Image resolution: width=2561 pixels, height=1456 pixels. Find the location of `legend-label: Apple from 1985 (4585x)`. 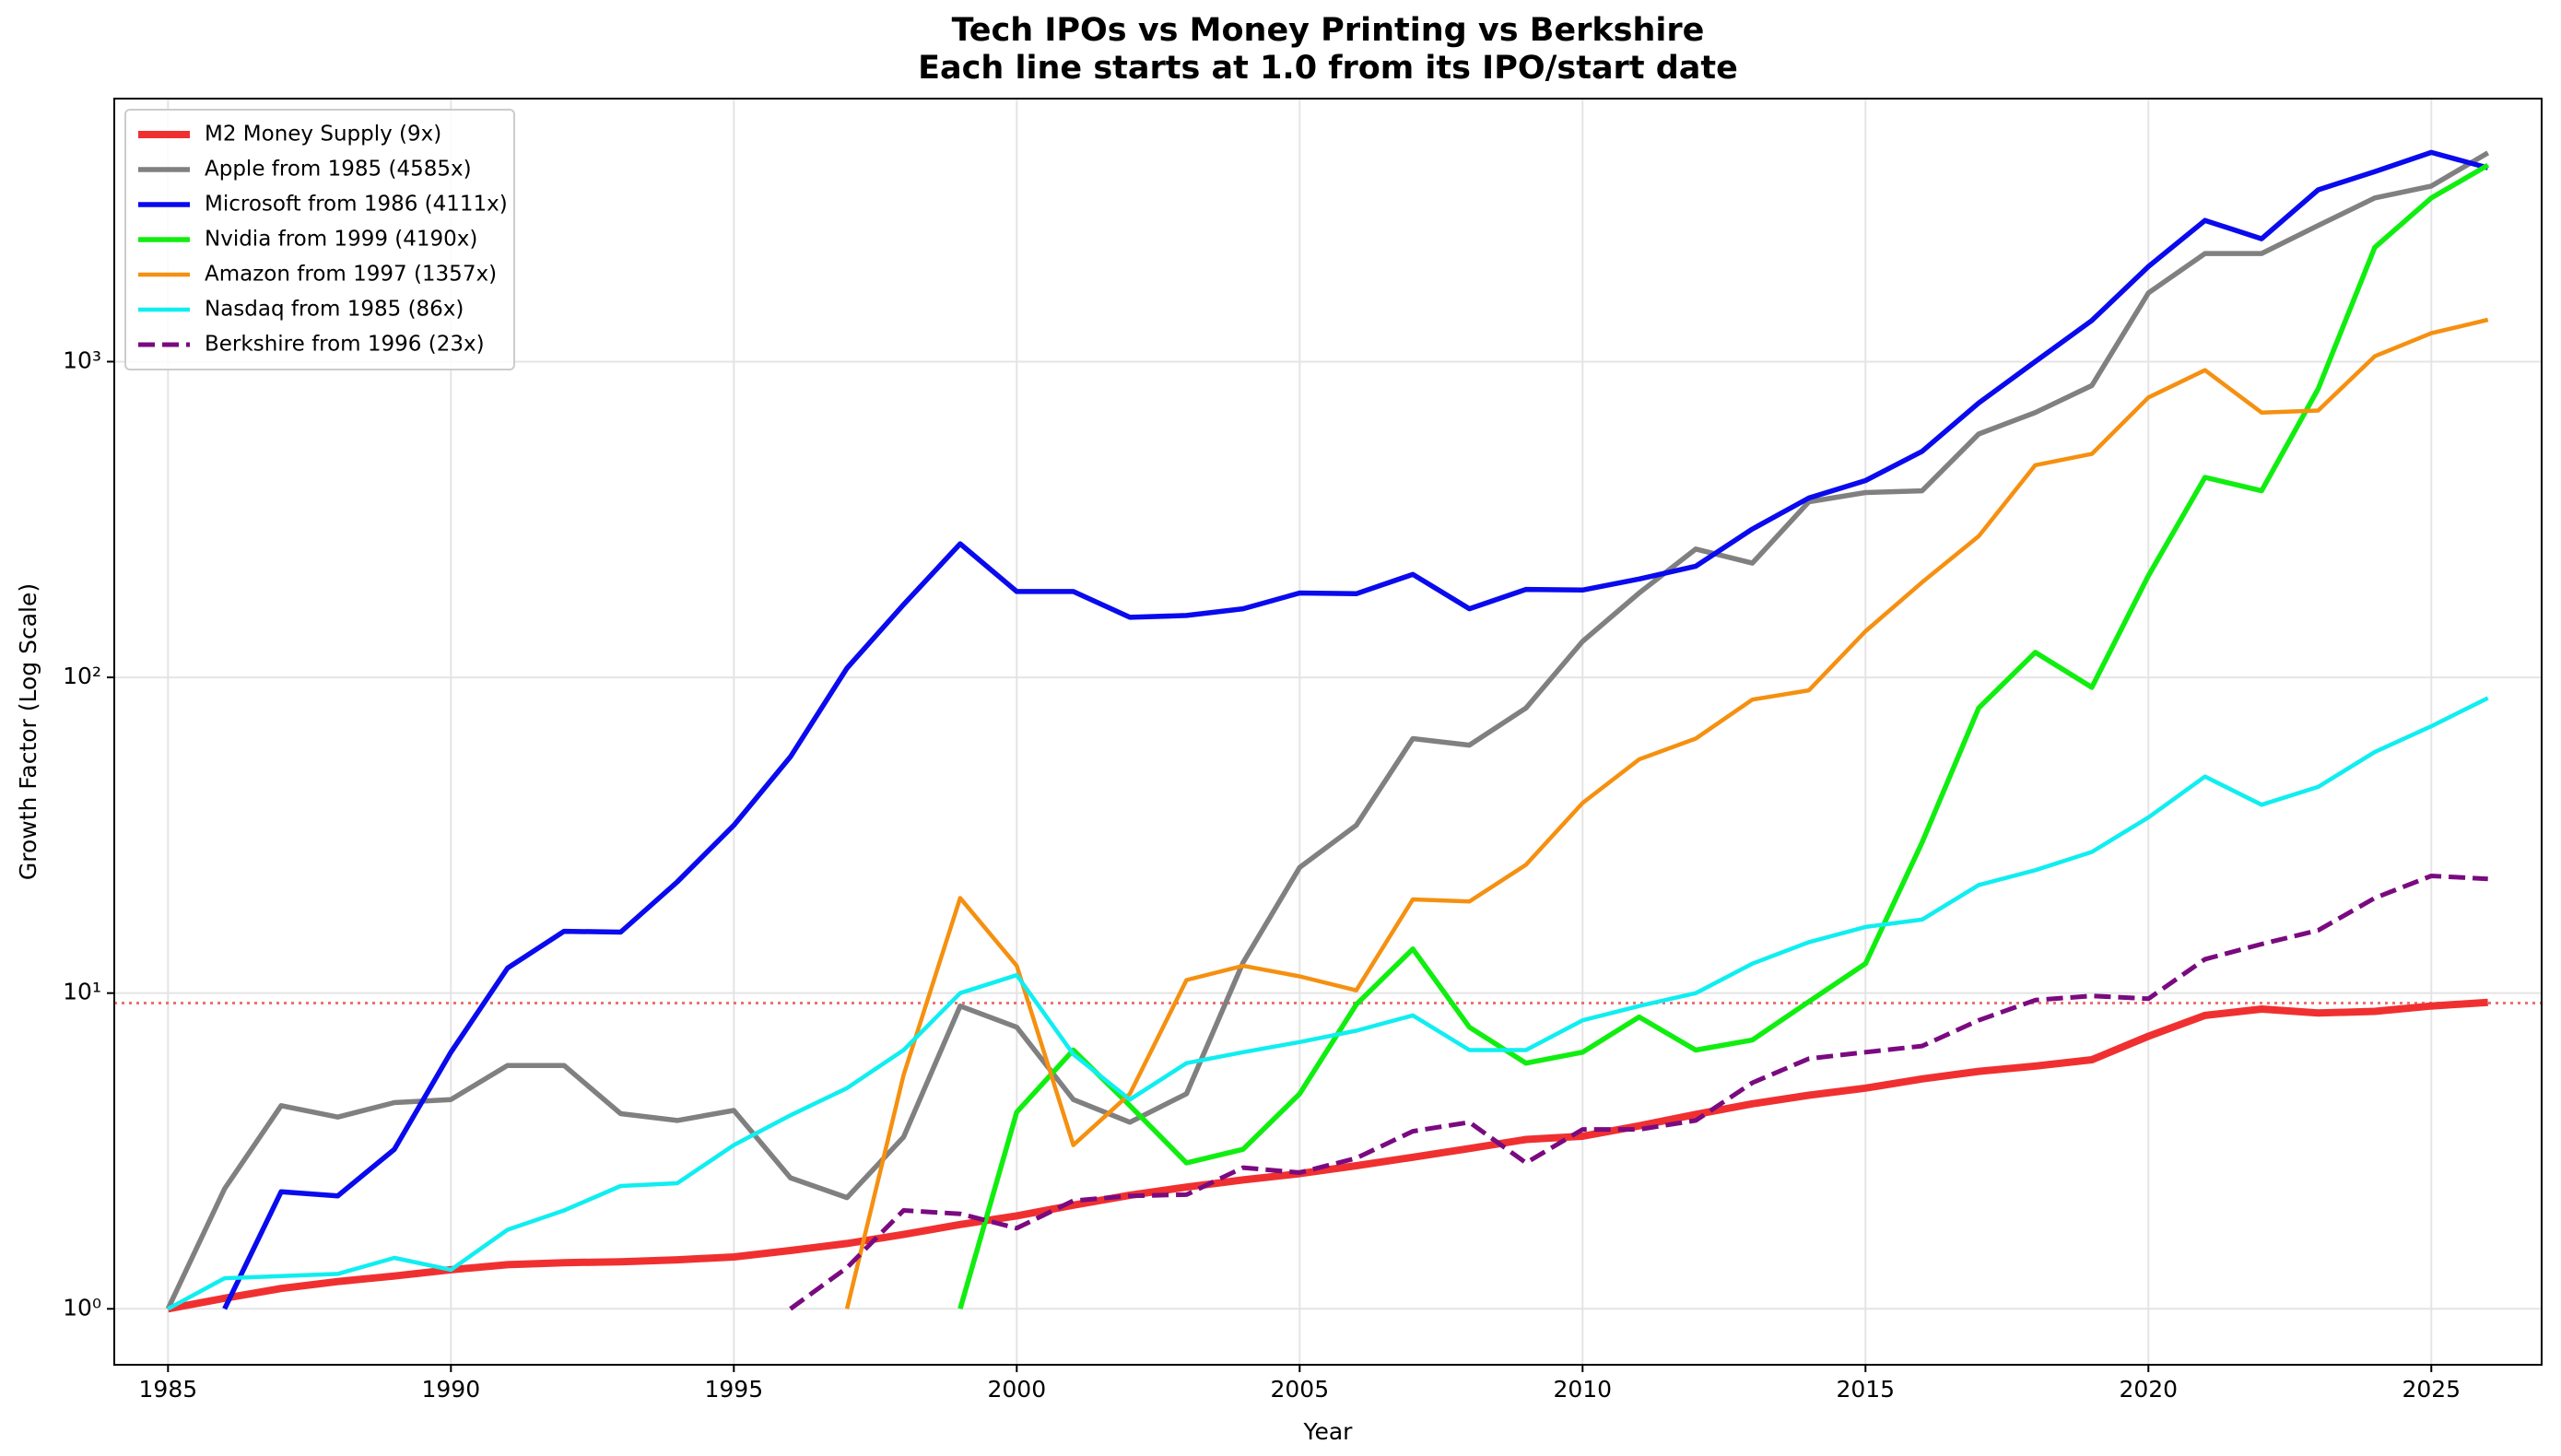

legend-label: Apple from 1985 (4585x) is located at coordinates (339, 170).